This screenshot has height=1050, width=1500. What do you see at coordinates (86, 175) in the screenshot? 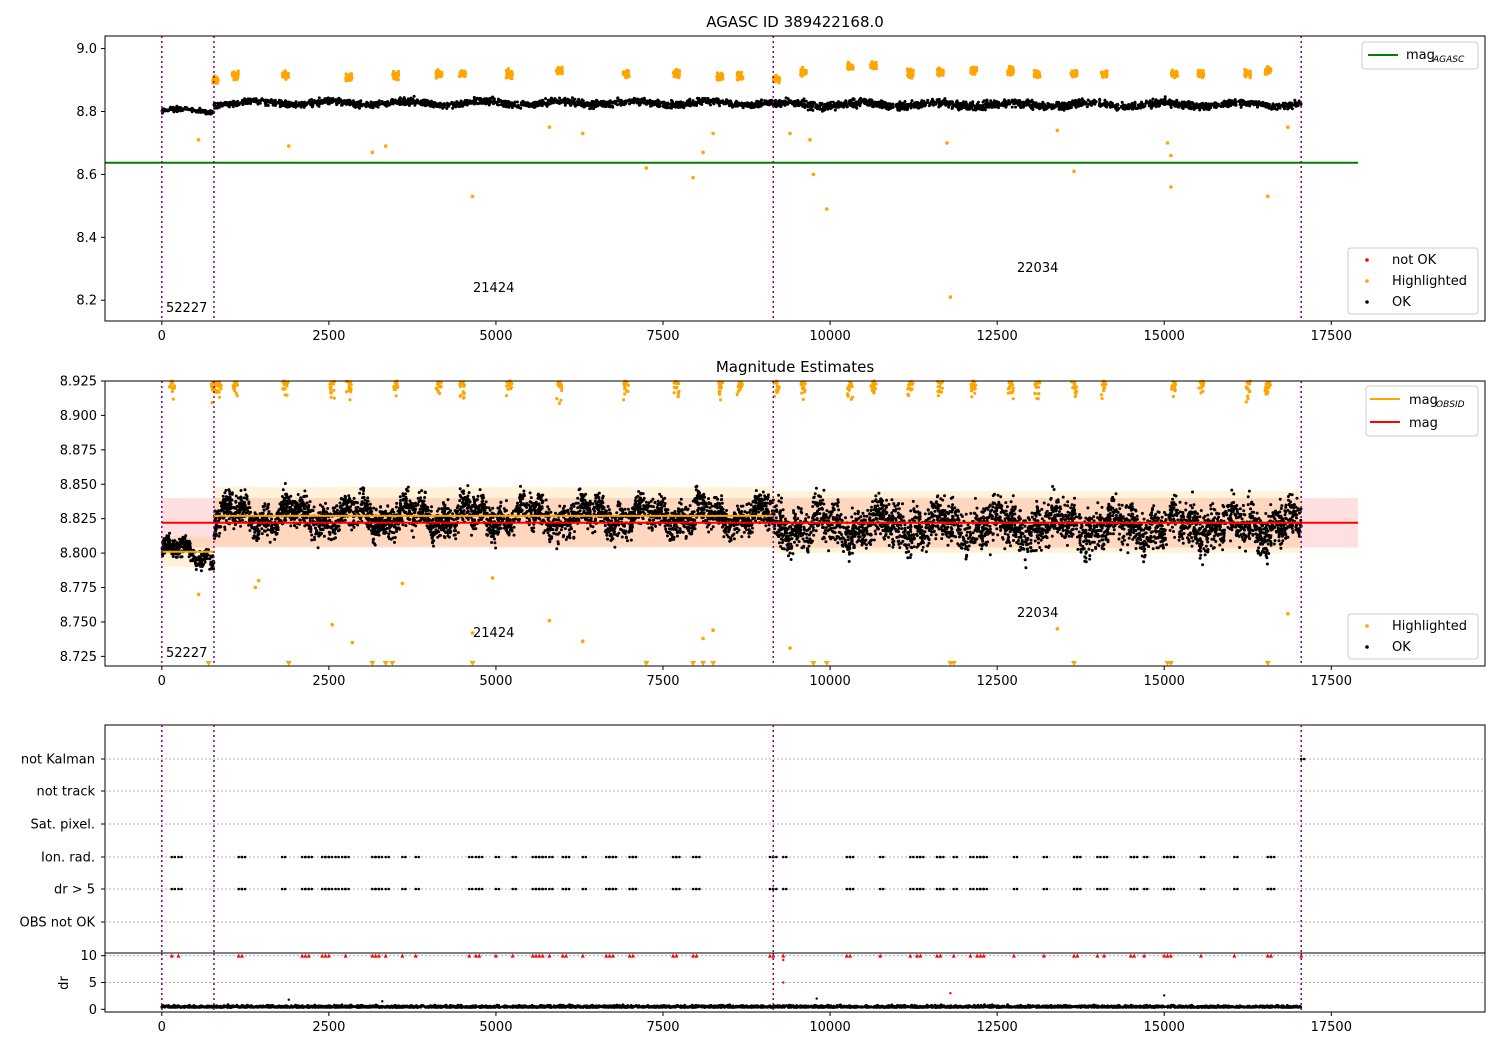
I see `y-tick-label: 8.6` at bounding box center [86, 175].